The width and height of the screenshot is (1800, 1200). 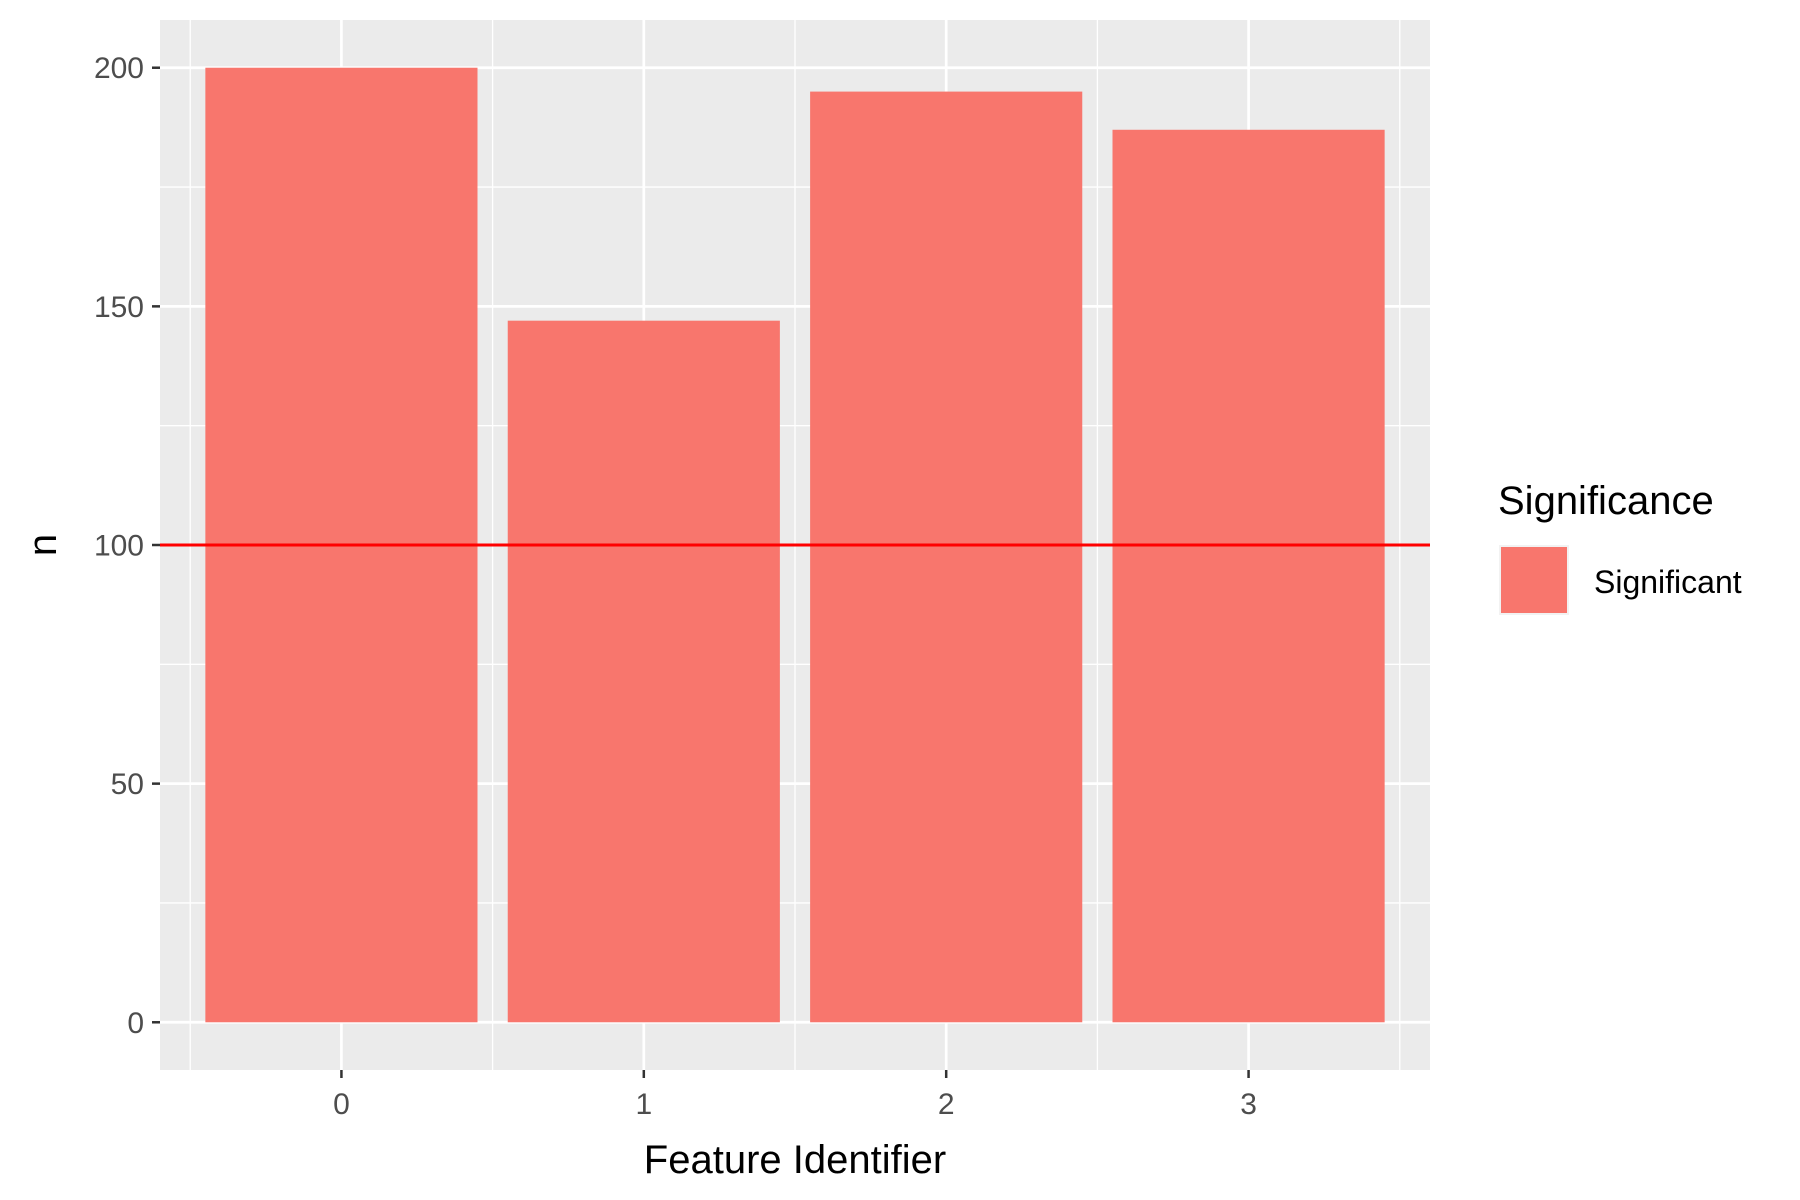 I want to click on y-tick-label: 50, so click(x=127, y=784).